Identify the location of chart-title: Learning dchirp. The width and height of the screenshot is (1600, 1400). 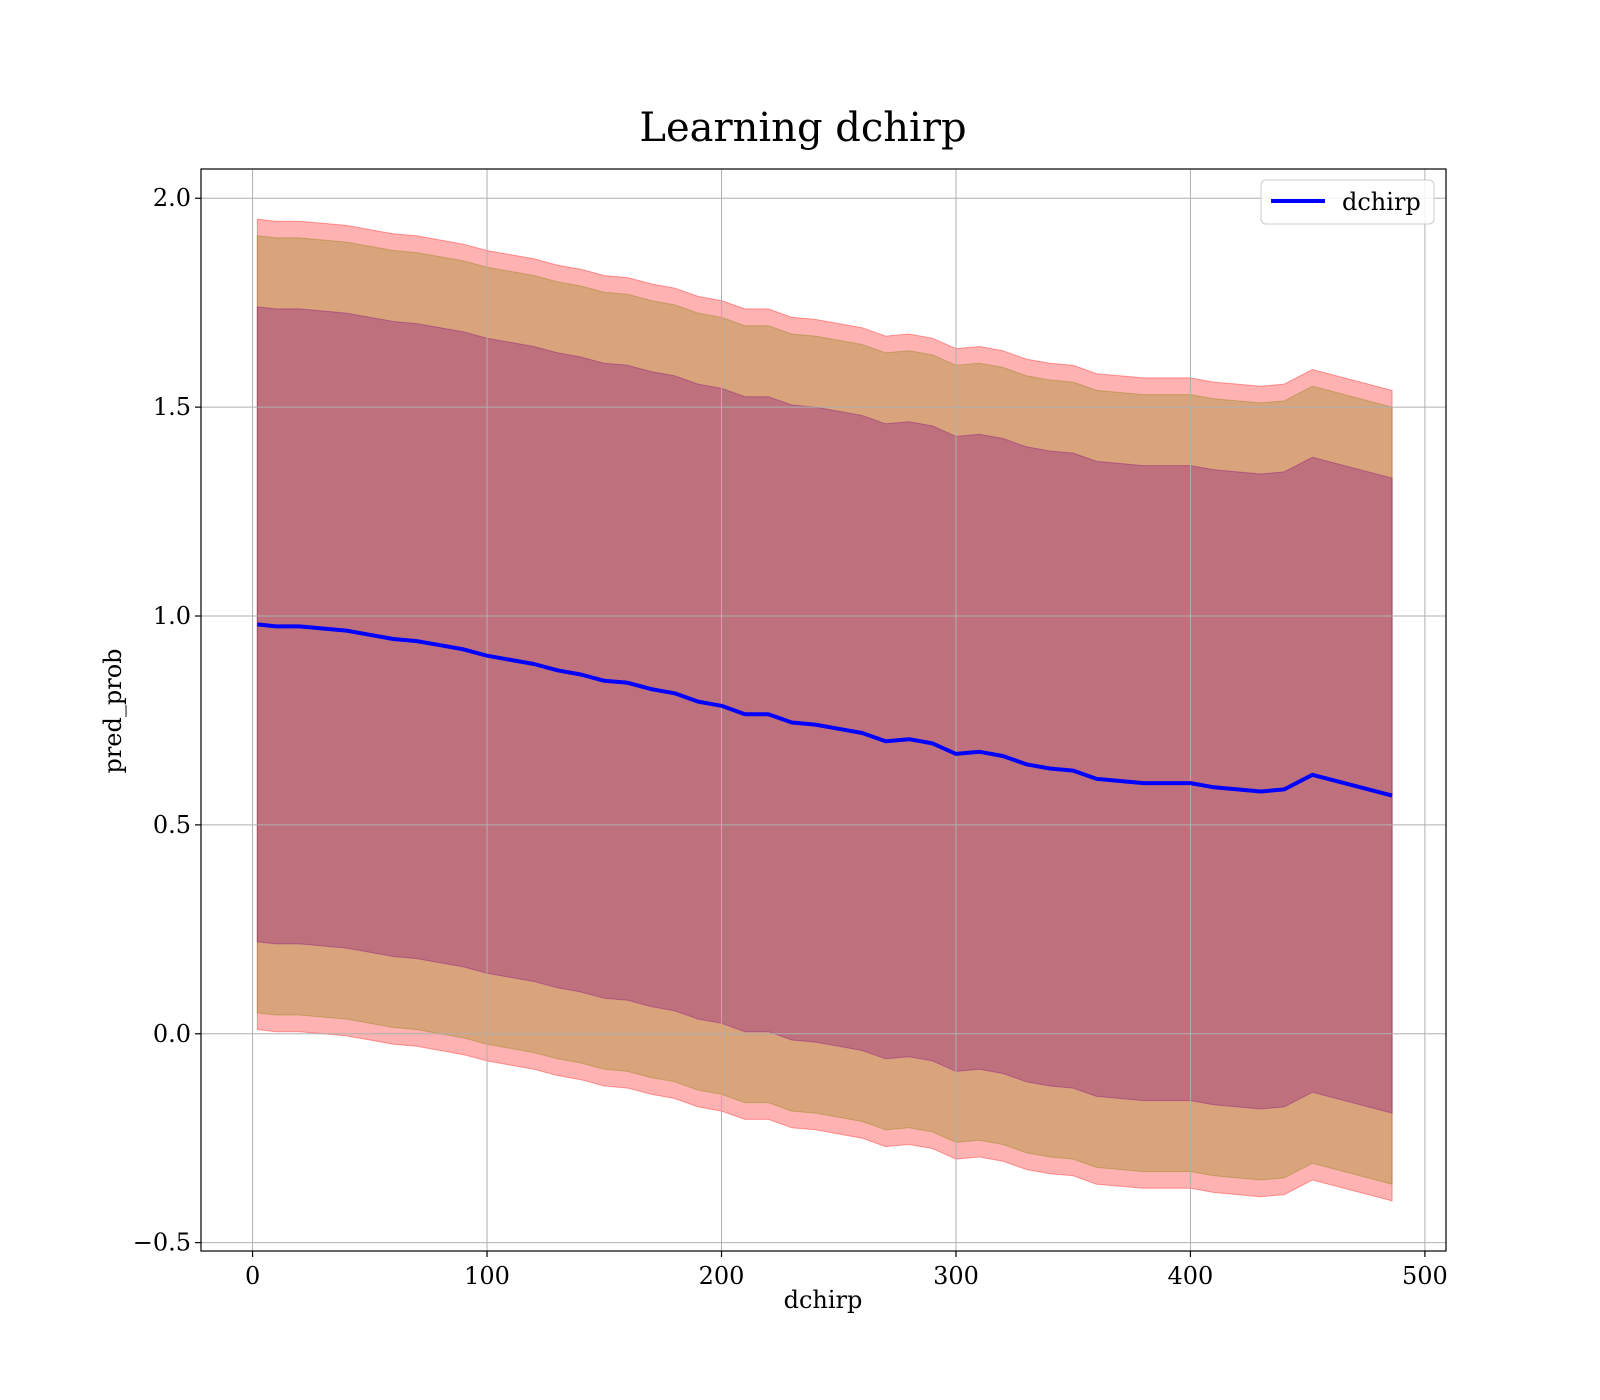
(802, 128).